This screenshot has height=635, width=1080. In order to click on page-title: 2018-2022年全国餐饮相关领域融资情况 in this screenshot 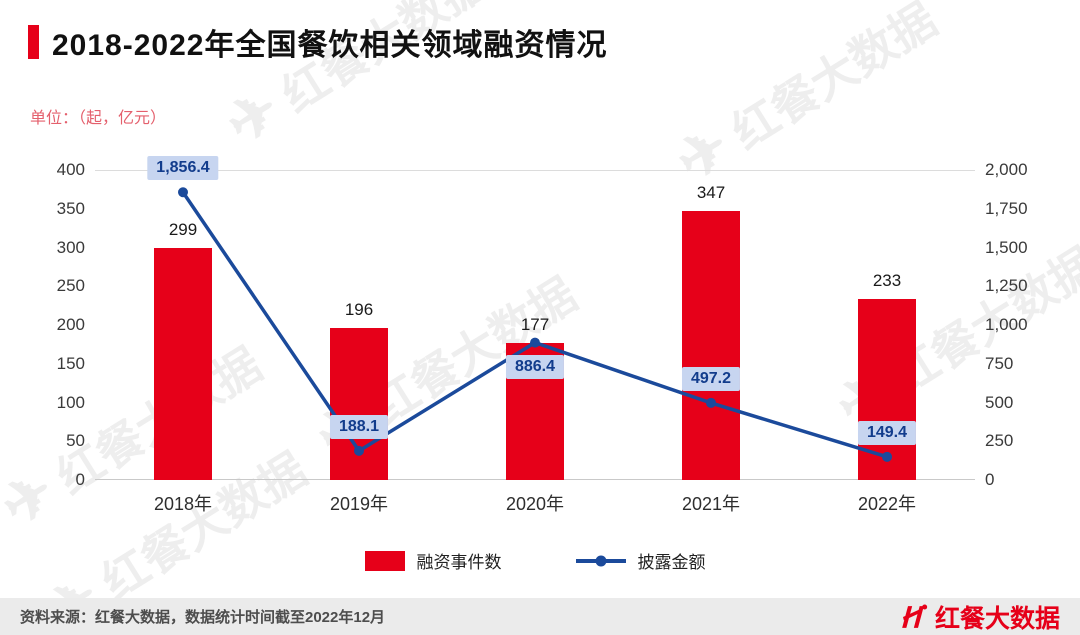, I will do `click(330, 45)`.